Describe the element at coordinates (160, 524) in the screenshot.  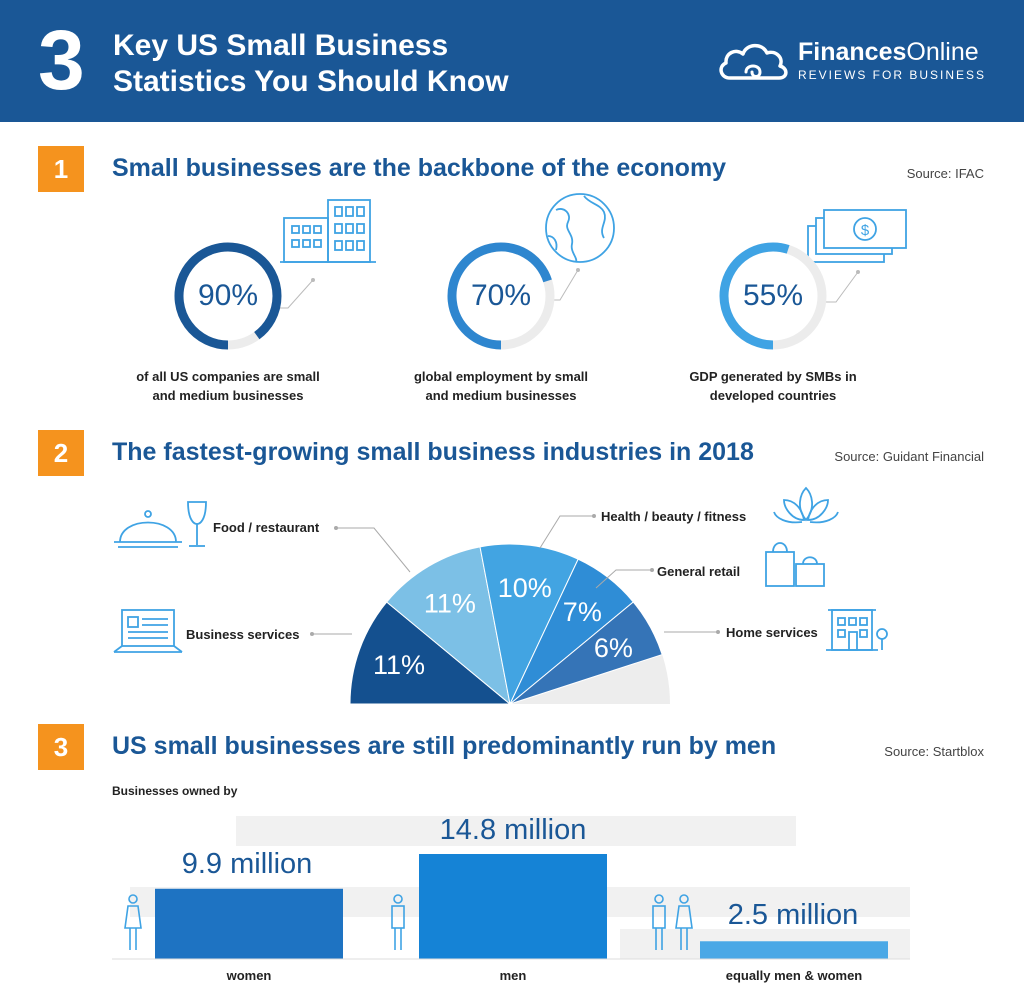
I see `cloche-icon` at that location.